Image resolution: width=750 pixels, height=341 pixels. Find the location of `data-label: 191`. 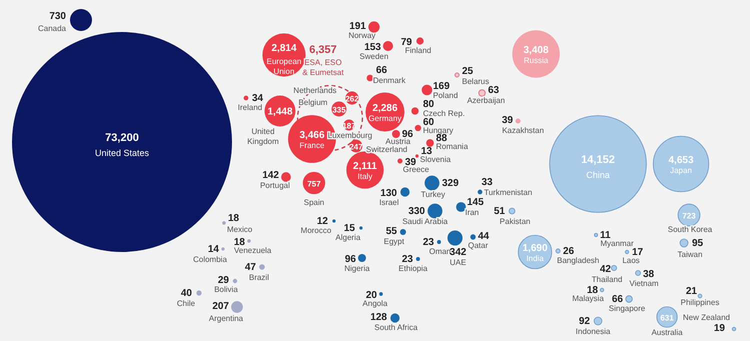

data-label: 191 is located at coordinates (357, 26).